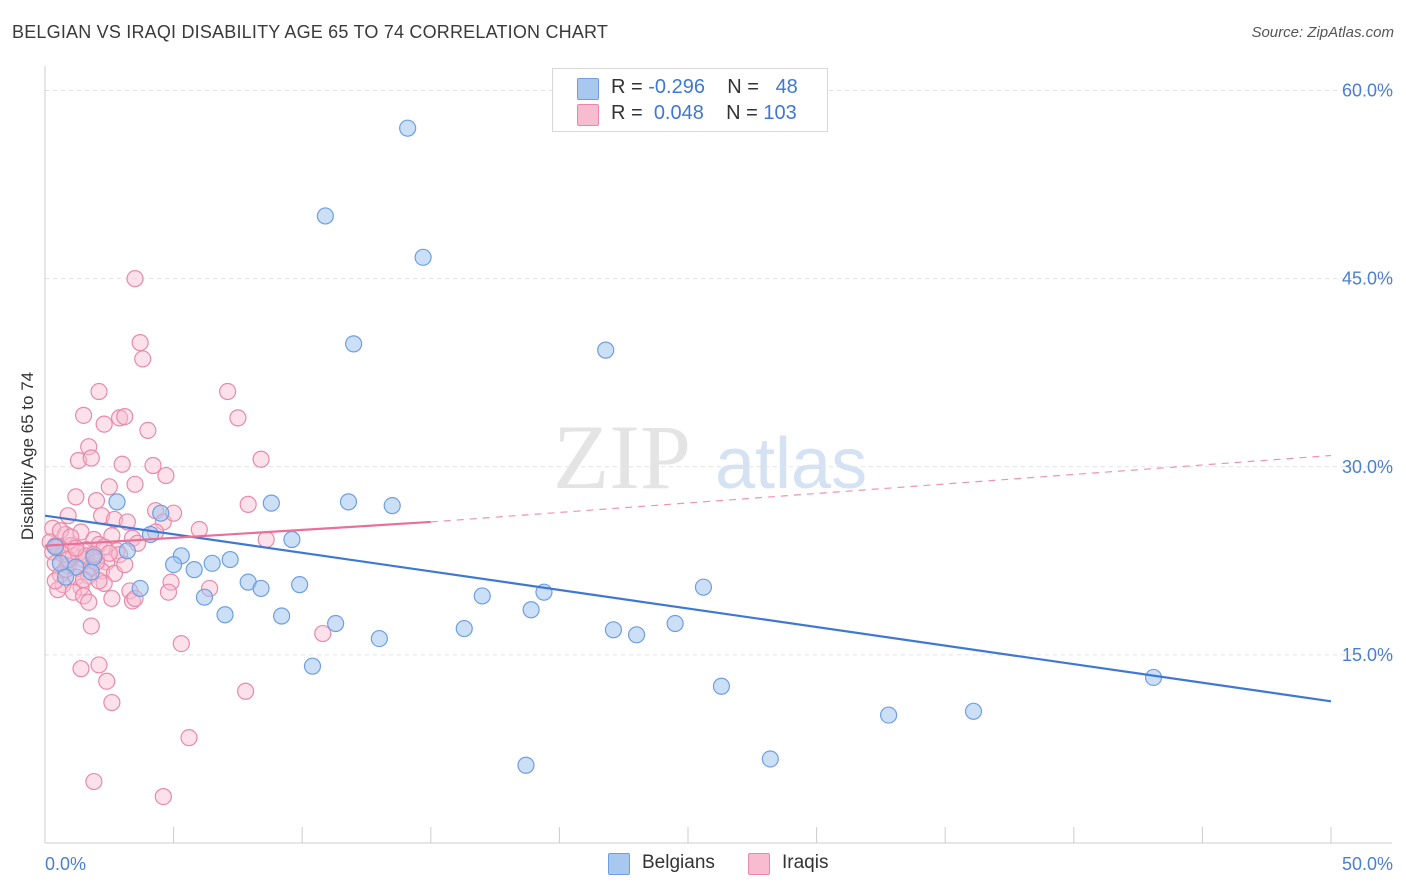 This screenshot has height=892, width=1406. Describe the element at coordinates (1367, 467) in the screenshot. I see `y-tick-label: 30.0%` at that location.